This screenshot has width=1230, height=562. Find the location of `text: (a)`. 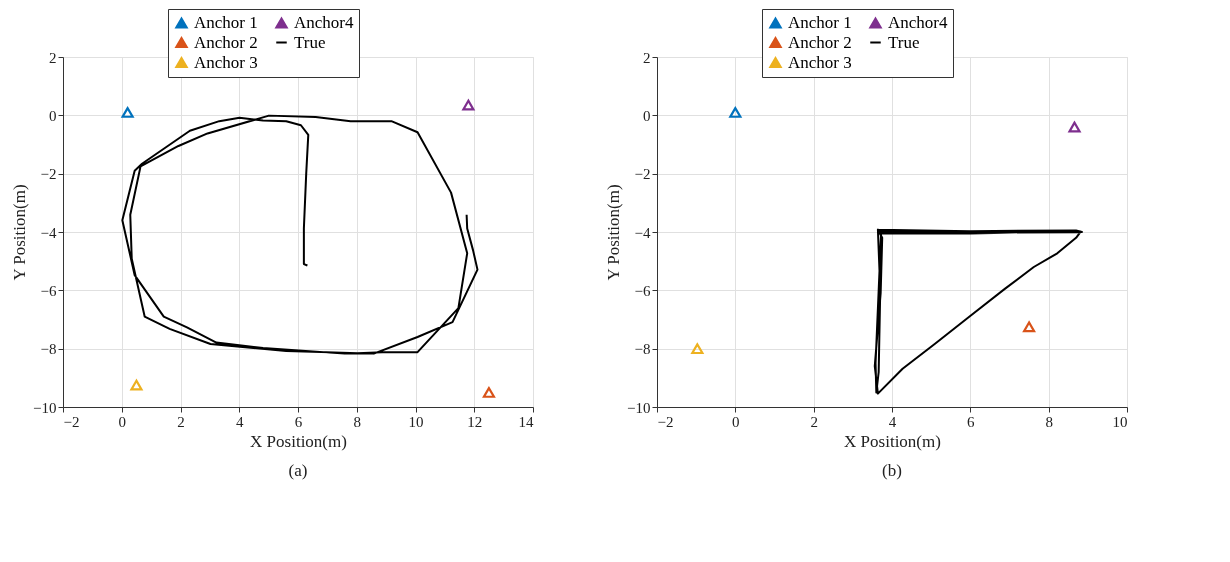

text: (a) is located at coordinates (298, 470).